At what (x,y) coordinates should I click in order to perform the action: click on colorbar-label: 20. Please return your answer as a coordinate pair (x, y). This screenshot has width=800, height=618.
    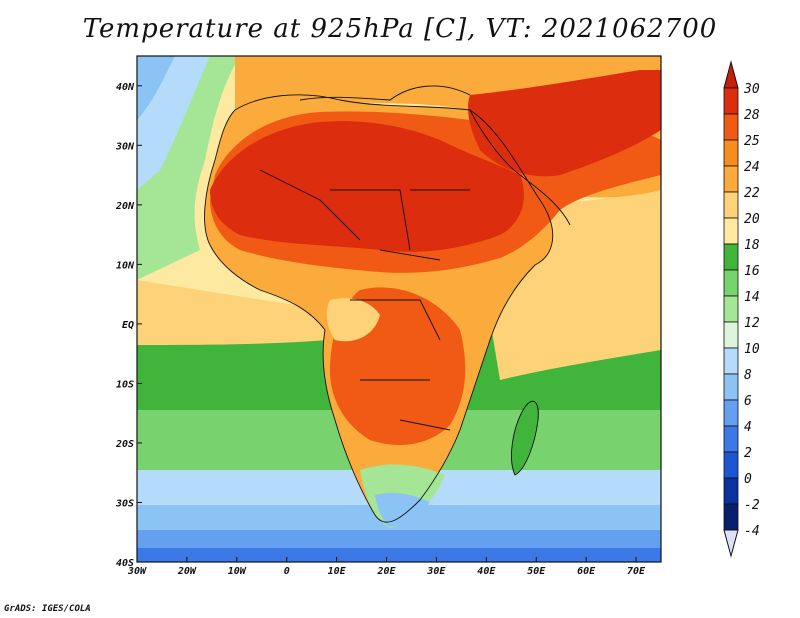
    Looking at the image, I should click on (752, 219).